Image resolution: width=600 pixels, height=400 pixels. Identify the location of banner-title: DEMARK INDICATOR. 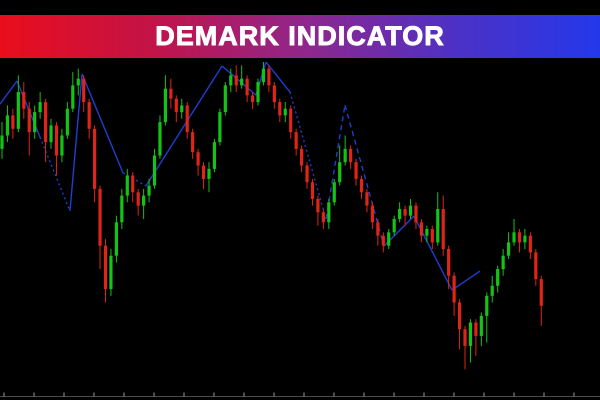
(300, 36).